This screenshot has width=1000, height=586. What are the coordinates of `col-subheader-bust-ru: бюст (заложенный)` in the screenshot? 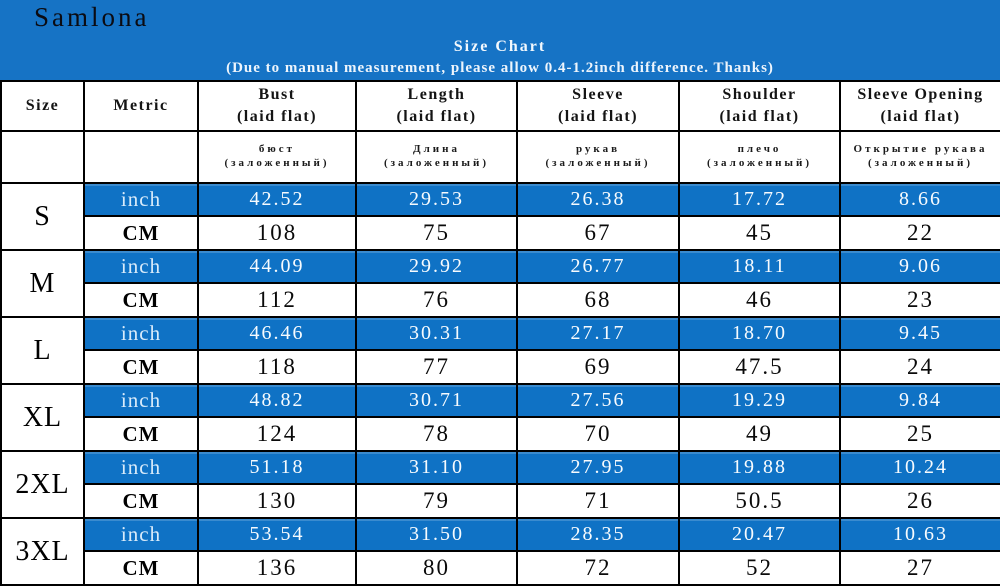 It's located at (277, 157).